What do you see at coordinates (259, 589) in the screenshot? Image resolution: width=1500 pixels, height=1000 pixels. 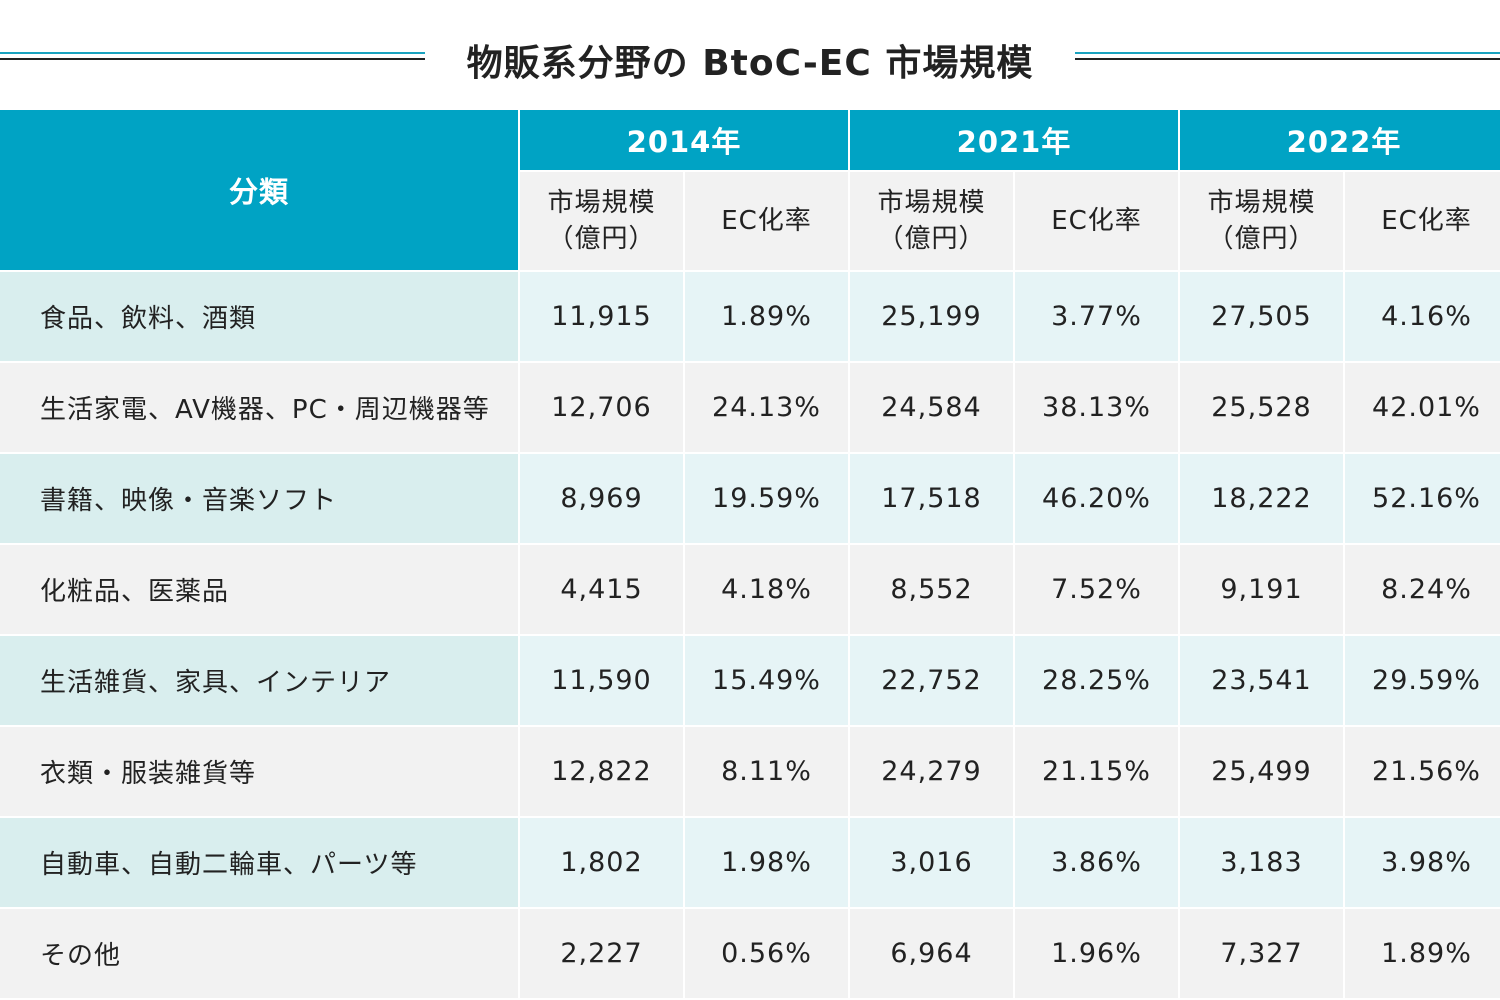 I see `row-label: 化粧品、医薬品` at bounding box center [259, 589].